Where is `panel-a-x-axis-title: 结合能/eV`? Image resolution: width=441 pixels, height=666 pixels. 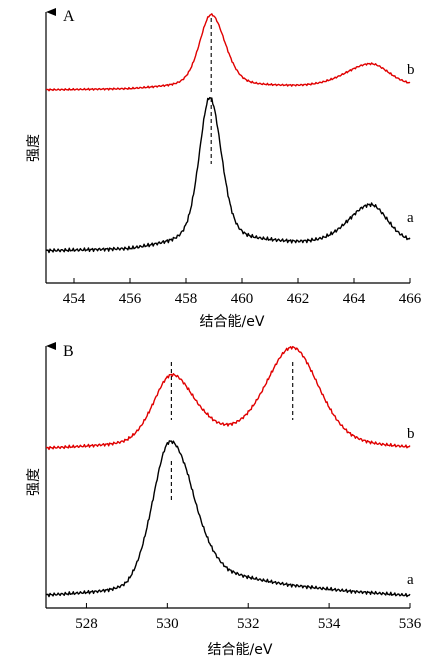 panel-a-x-axis-title: 结合能/eV is located at coordinates (232, 322).